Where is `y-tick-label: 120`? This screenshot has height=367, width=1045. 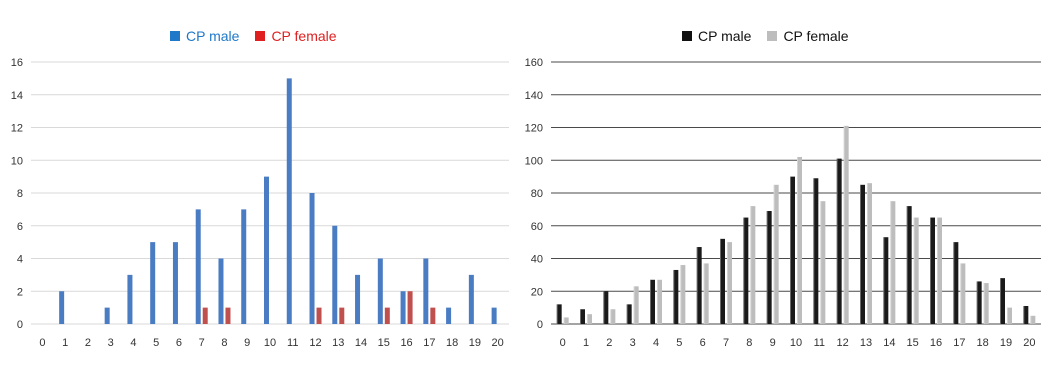
y-tick-label: 120 is located at coordinates (534, 129).